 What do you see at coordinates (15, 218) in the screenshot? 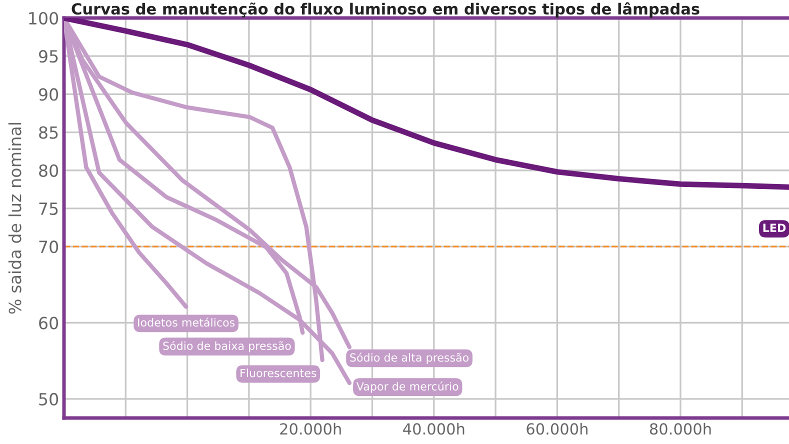
I see `y-axis-title: % saida de luz nominal` at bounding box center [15, 218].